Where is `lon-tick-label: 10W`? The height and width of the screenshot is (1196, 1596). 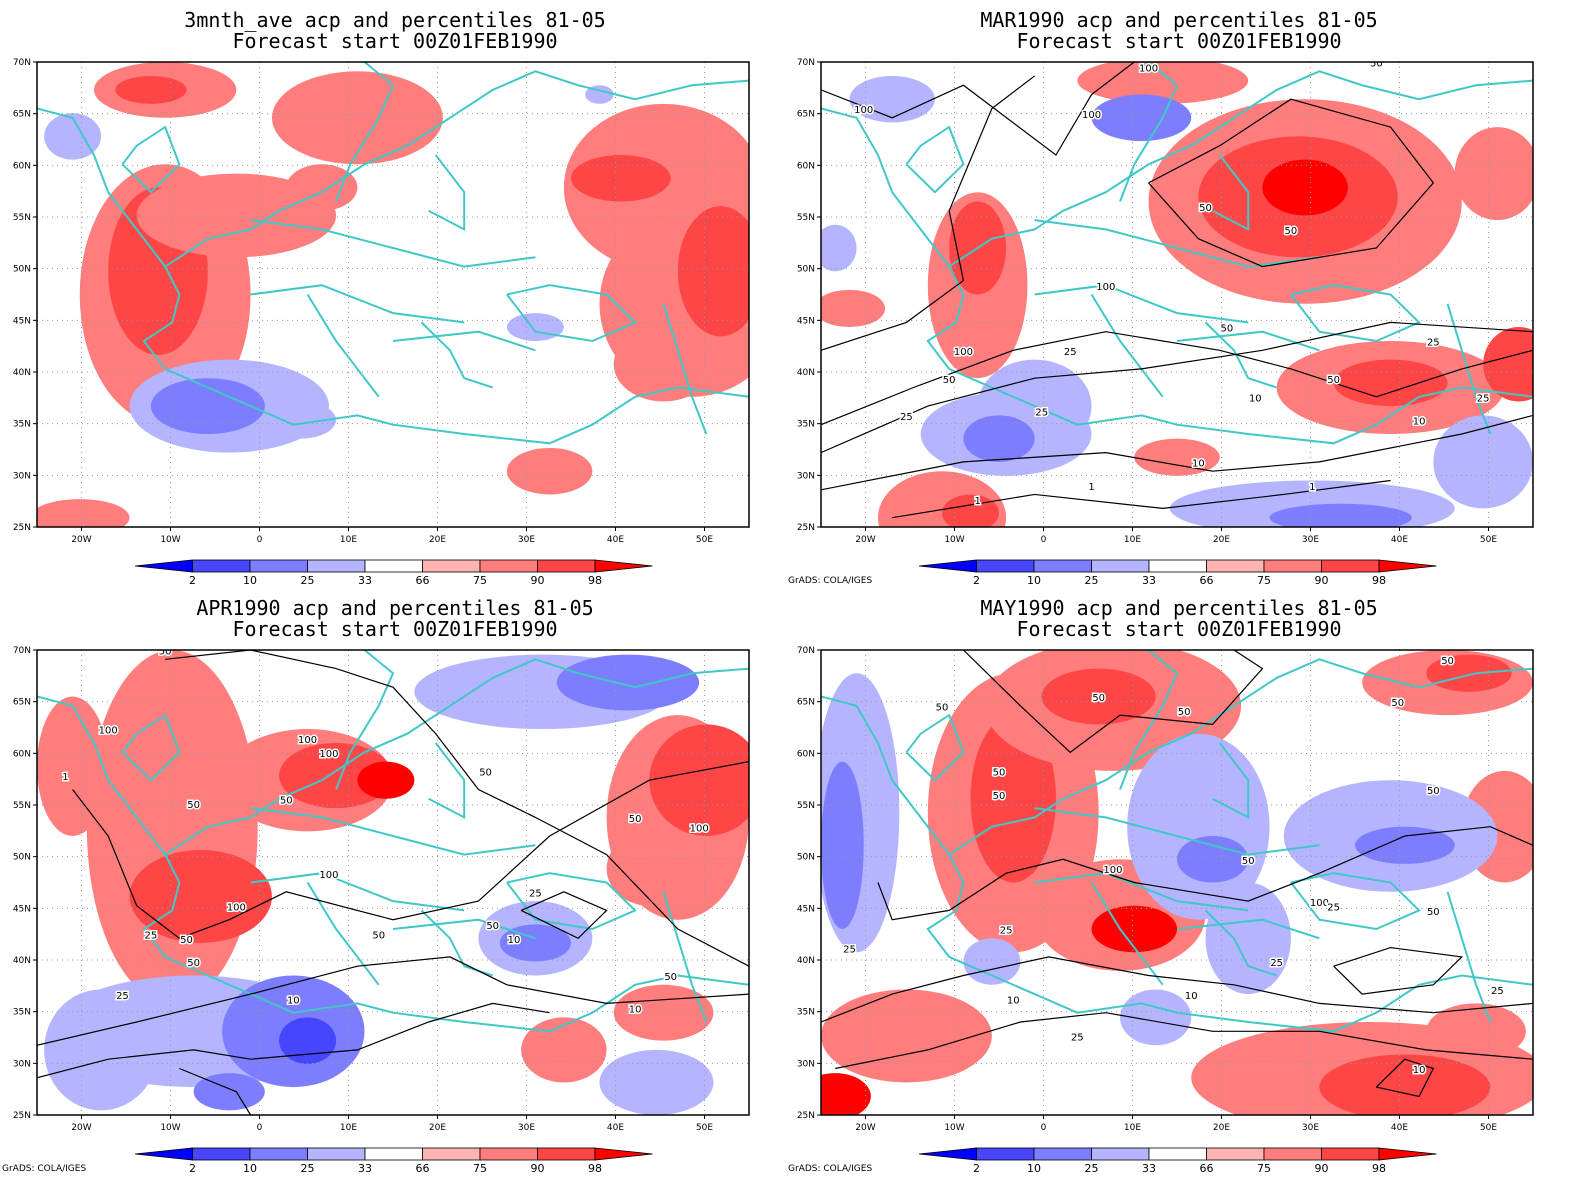 lon-tick-label: 10W is located at coordinates (954, 1128).